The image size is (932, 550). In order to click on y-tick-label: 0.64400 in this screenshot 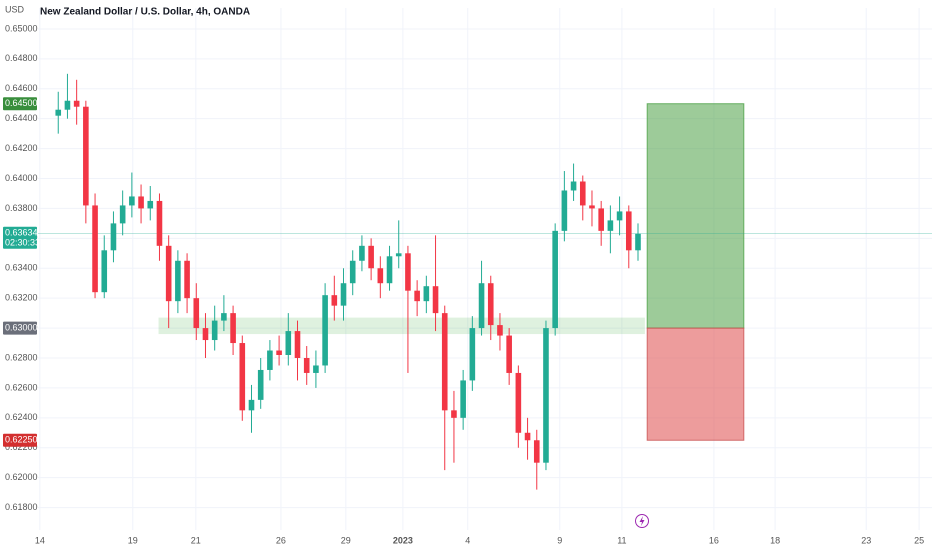, I will do `click(21, 118)`.